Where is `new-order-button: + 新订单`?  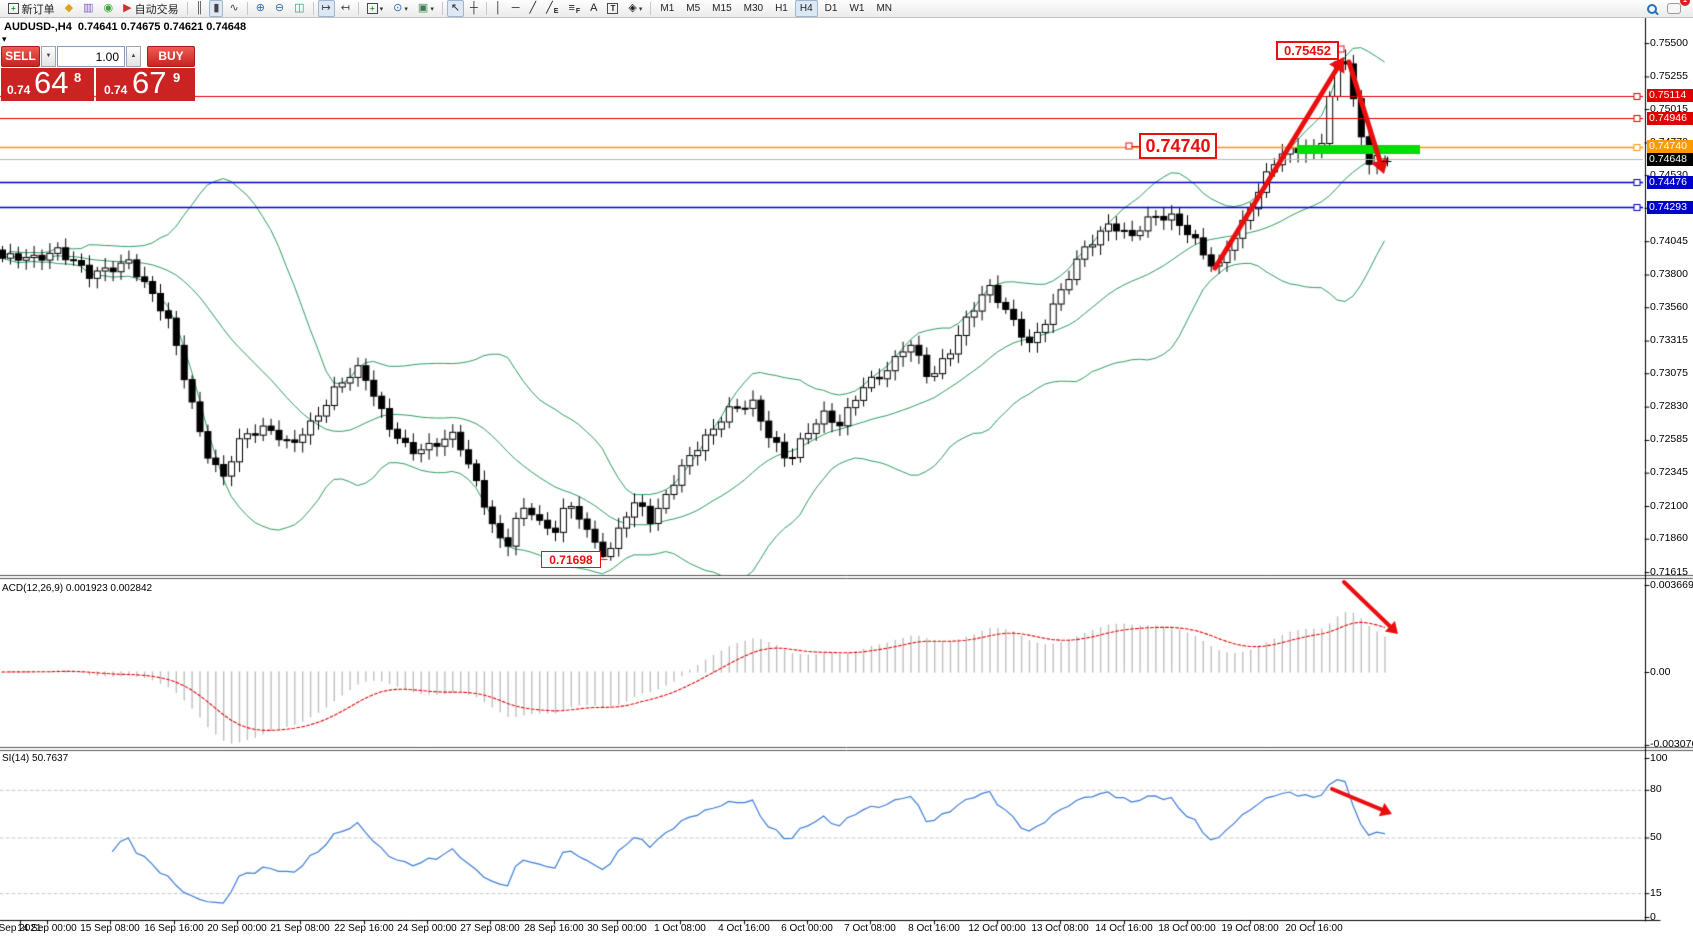 new-order-button: + 新订单 is located at coordinates (31, 8).